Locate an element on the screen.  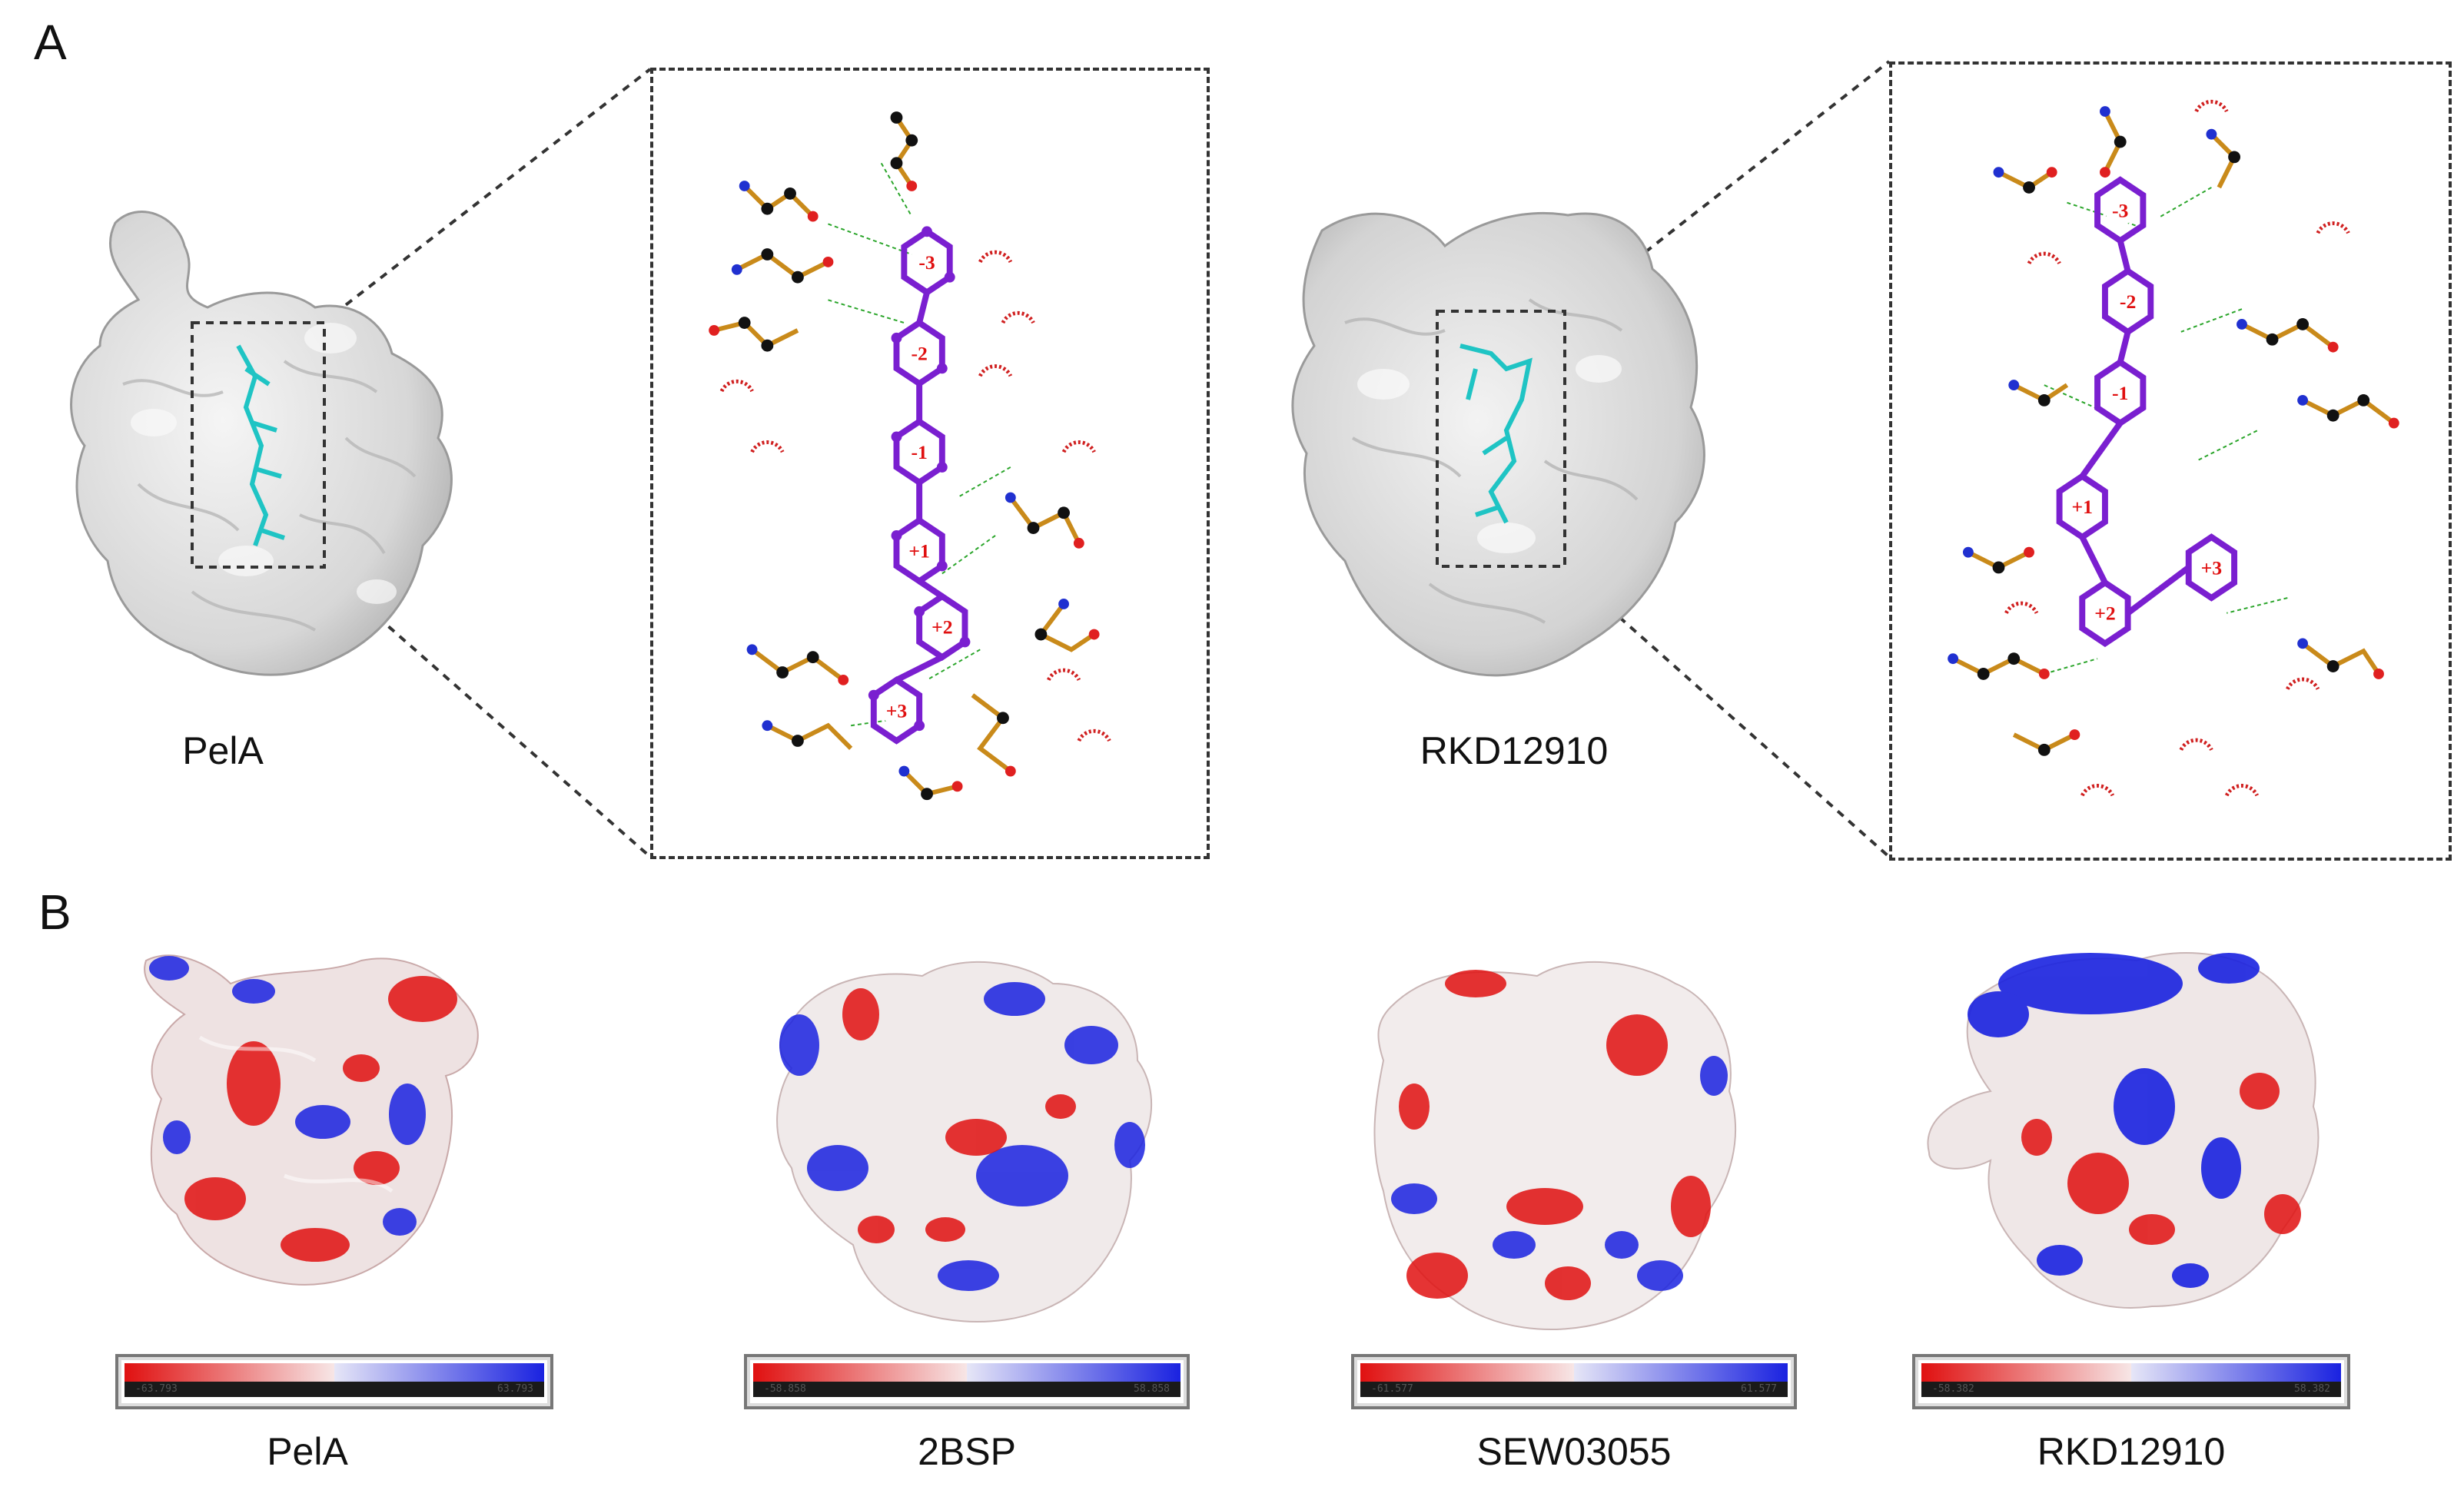
rkd12910-ring-label: -3 is located at coordinates (2120, 211).